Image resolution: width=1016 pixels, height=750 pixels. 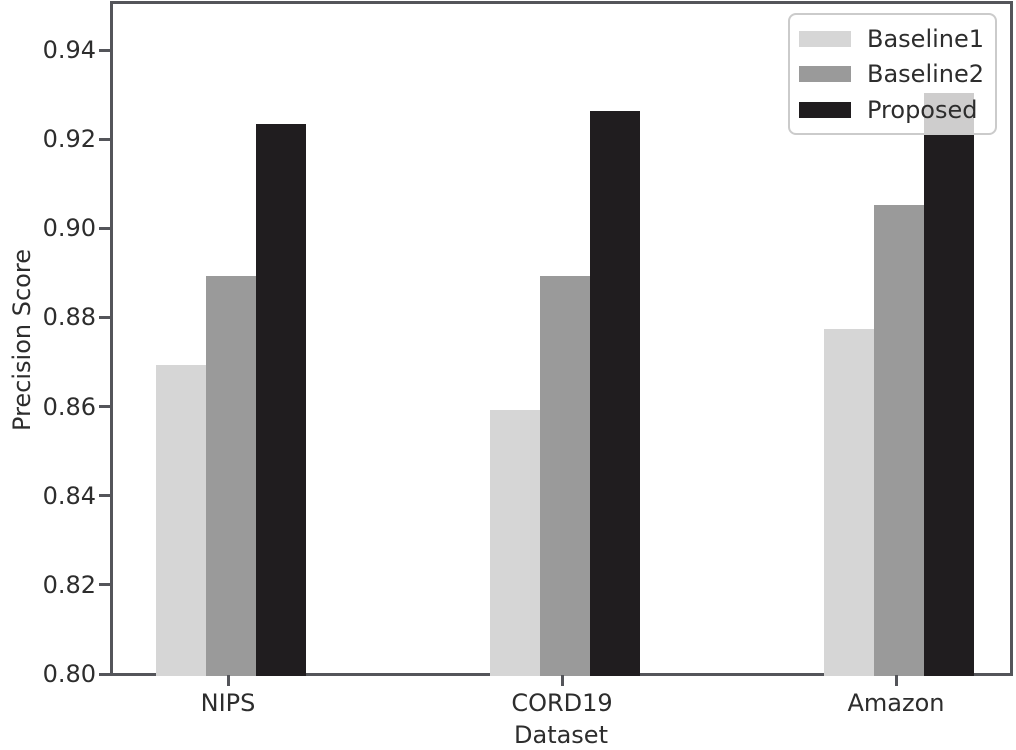 What do you see at coordinates (69, 584) in the screenshot?
I see `y-tick-label: 0.82` at bounding box center [69, 584].